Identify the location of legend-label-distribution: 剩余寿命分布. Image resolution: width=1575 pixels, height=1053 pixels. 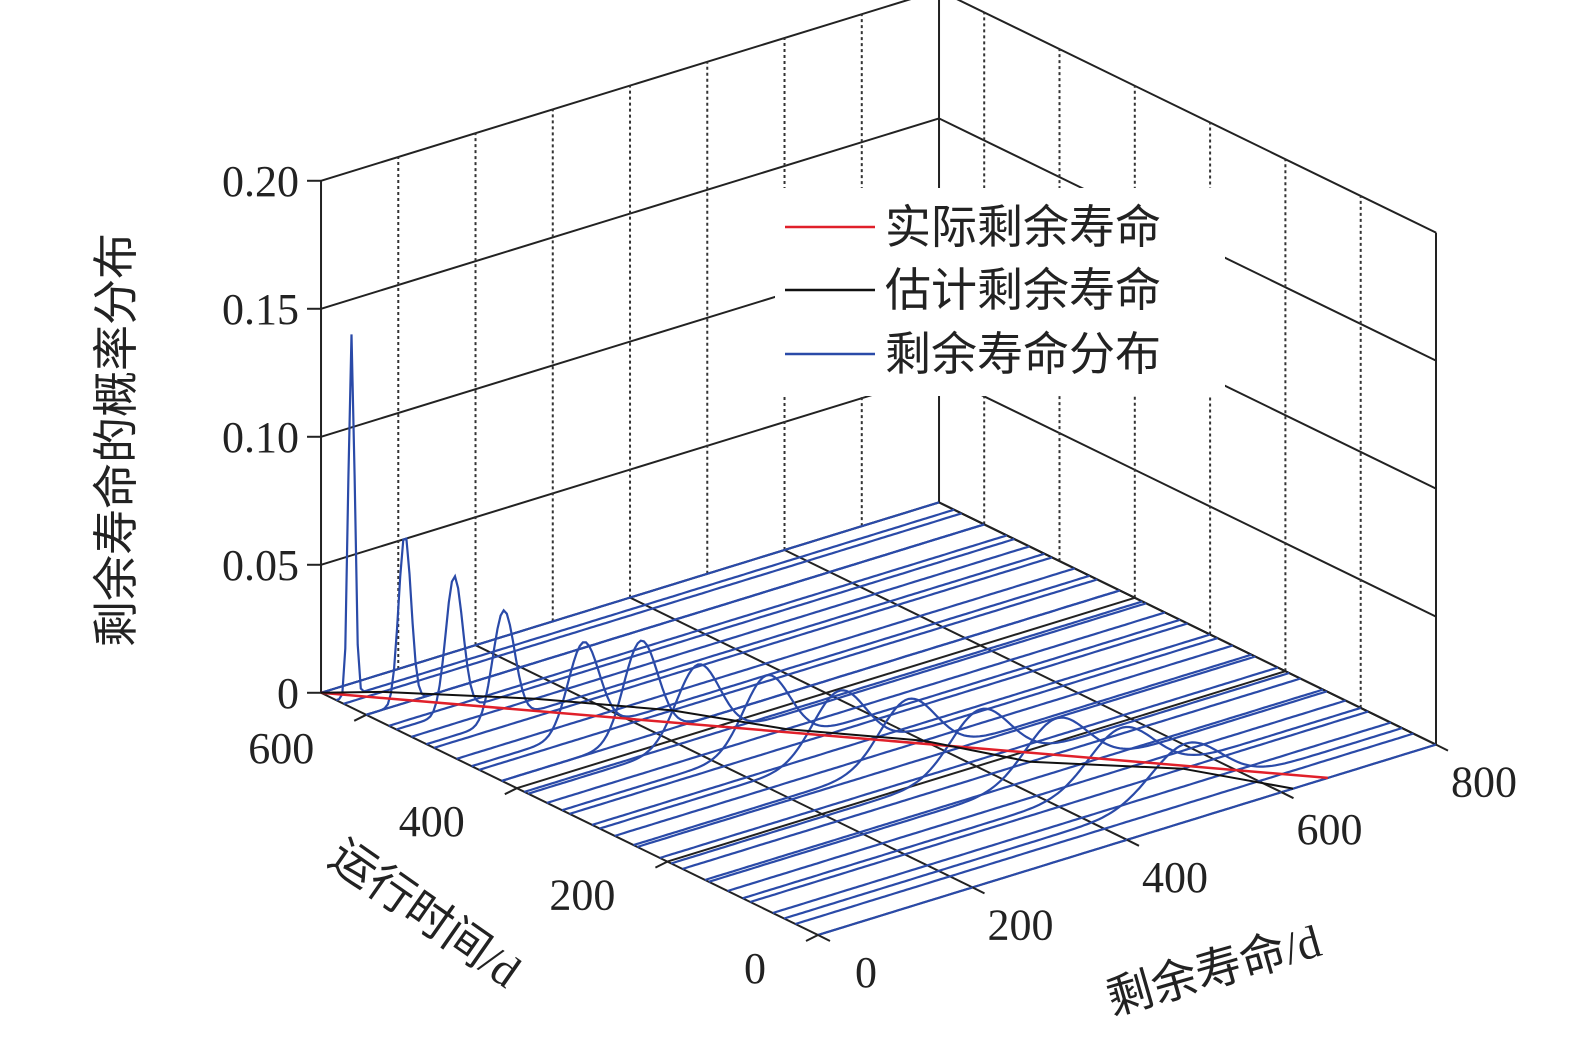
(1023, 354).